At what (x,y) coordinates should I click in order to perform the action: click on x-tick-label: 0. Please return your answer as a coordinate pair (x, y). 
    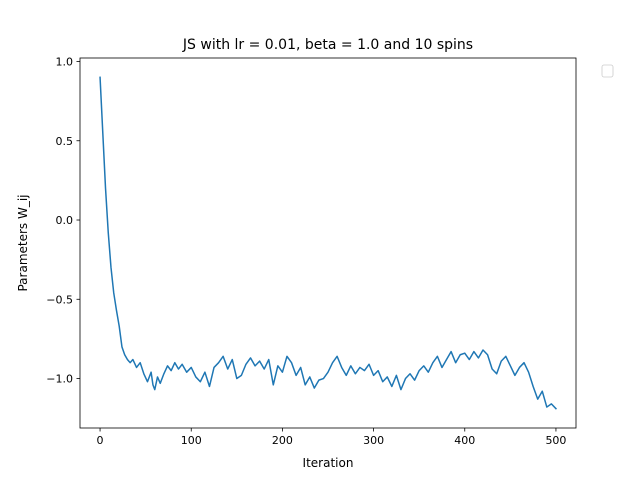
    Looking at the image, I should click on (100, 440).